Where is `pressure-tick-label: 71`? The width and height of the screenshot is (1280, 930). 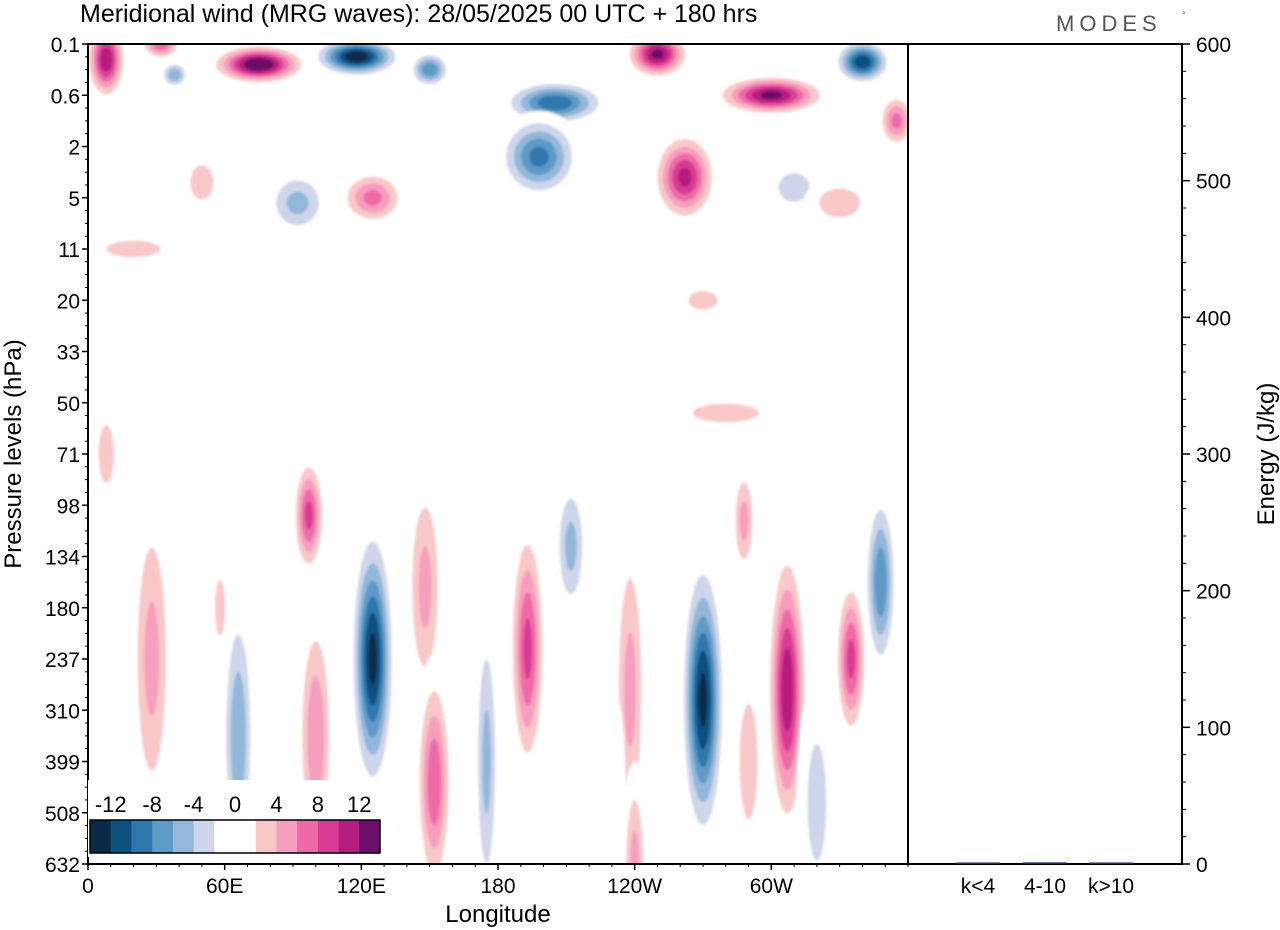
pressure-tick-label: 71 is located at coordinates (68, 455).